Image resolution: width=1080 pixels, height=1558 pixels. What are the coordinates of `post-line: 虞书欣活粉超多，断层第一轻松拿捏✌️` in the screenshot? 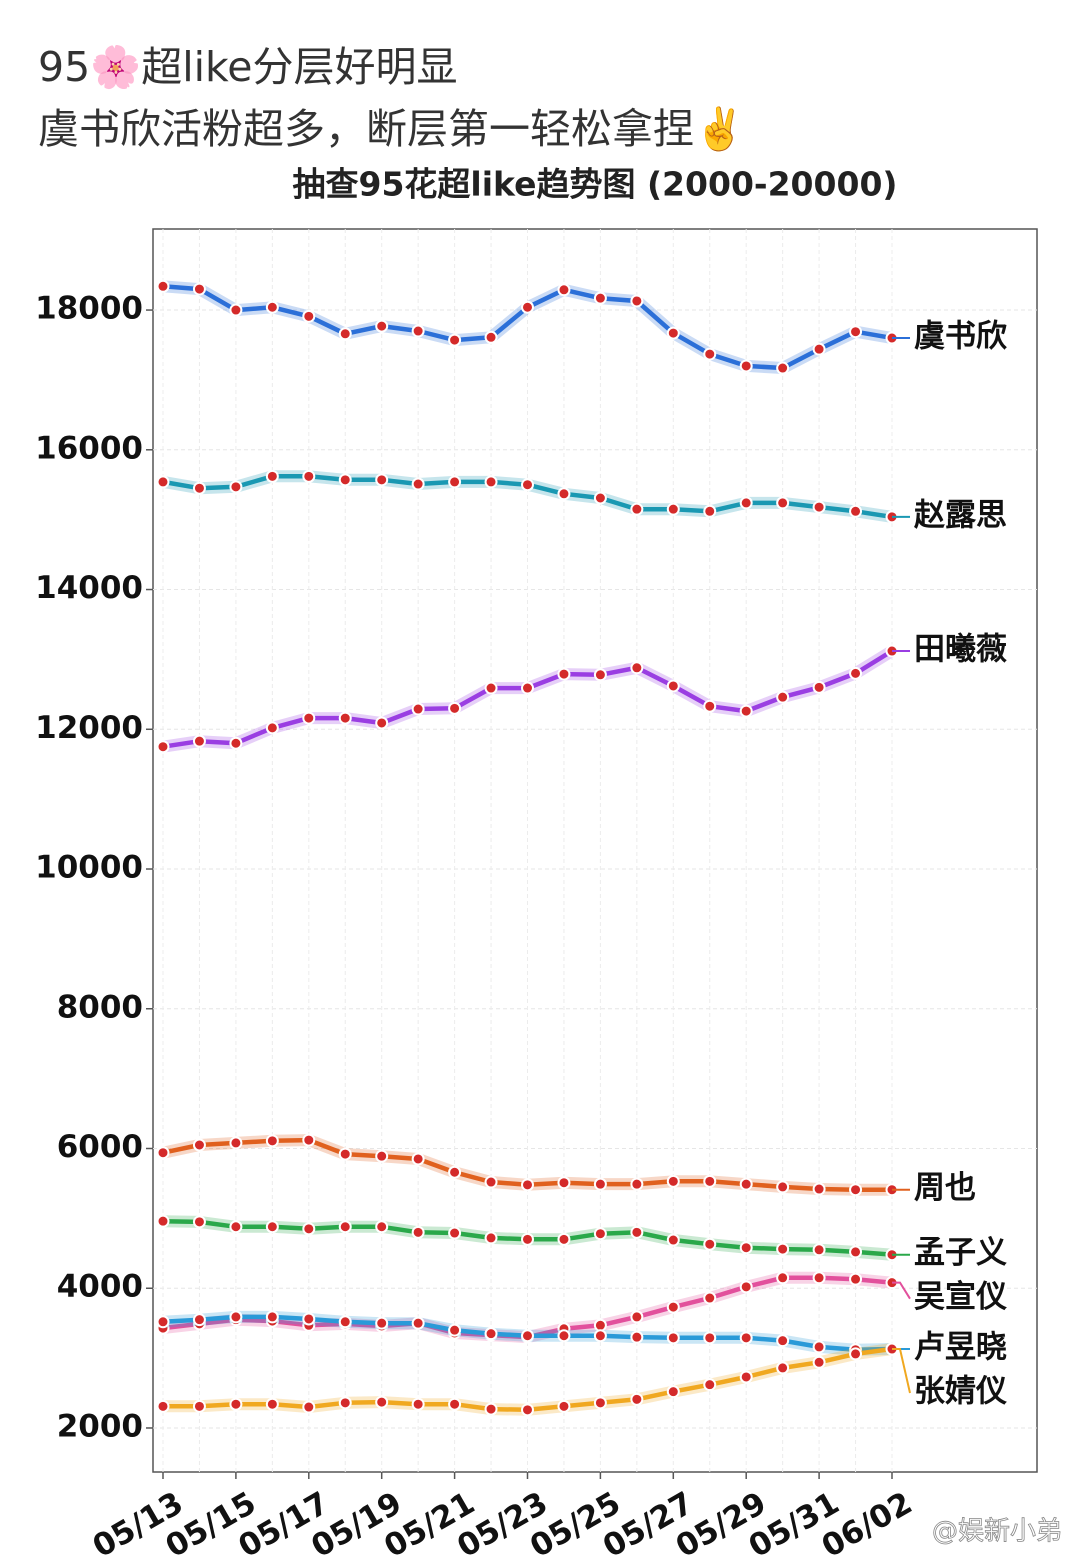 It's located at (392, 129).